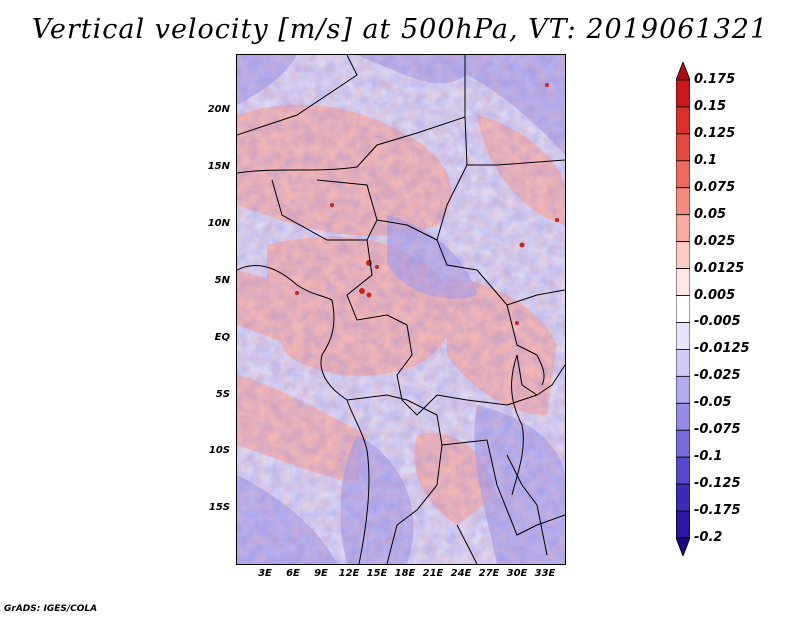 The width and height of the screenshot is (800, 618). Describe the element at coordinates (489, 573) in the screenshot. I see `lon-label-27e: 27E` at that location.